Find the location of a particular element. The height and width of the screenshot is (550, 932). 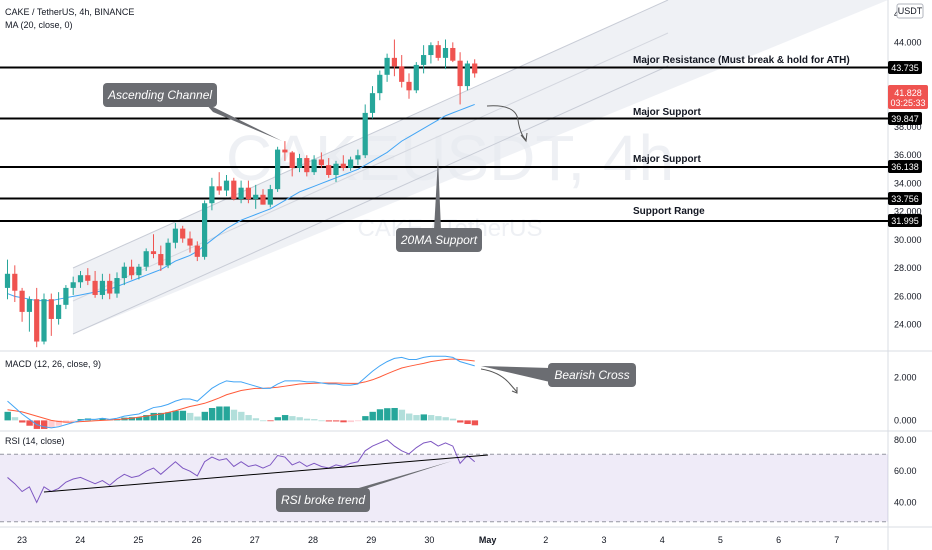

rsi-trendline is located at coordinates (266, 473).